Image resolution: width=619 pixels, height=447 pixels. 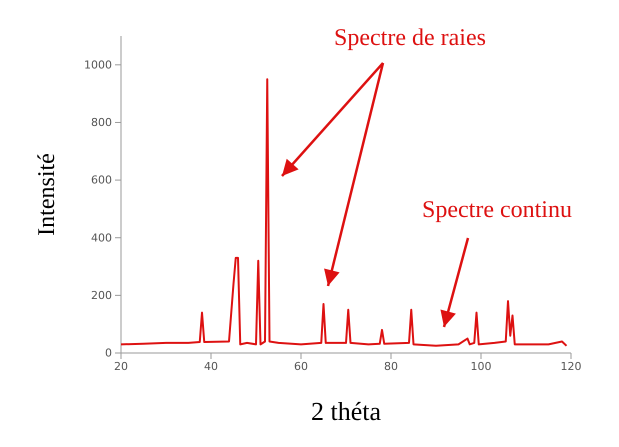 What do you see at coordinates (571, 366) in the screenshot?
I see `x-tick-label: 120` at bounding box center [571, 366].